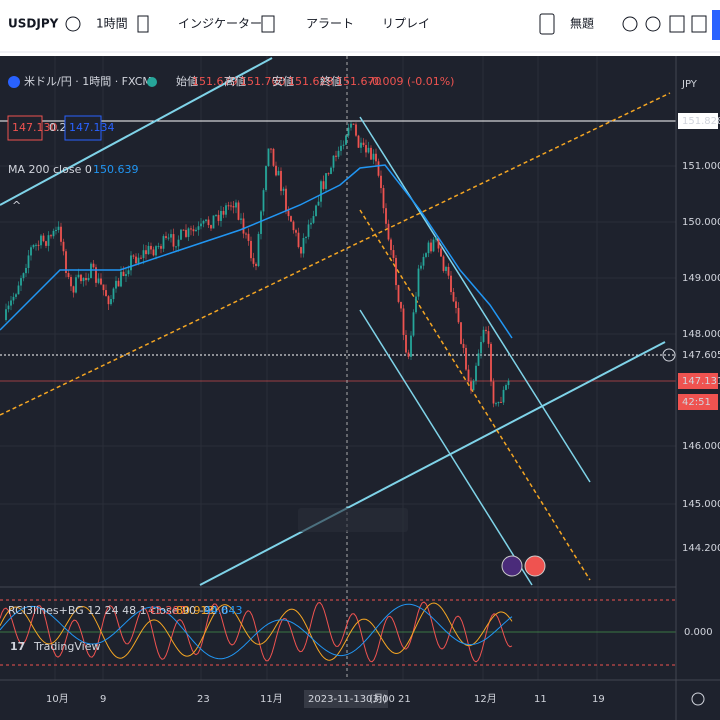  What do you see at coordinates (118, 610) in the screenshot?
I see `indicator-label: RCI3lines+BG 12 24 48 1 close 90 -90 0` at bounding box center [118, 610].